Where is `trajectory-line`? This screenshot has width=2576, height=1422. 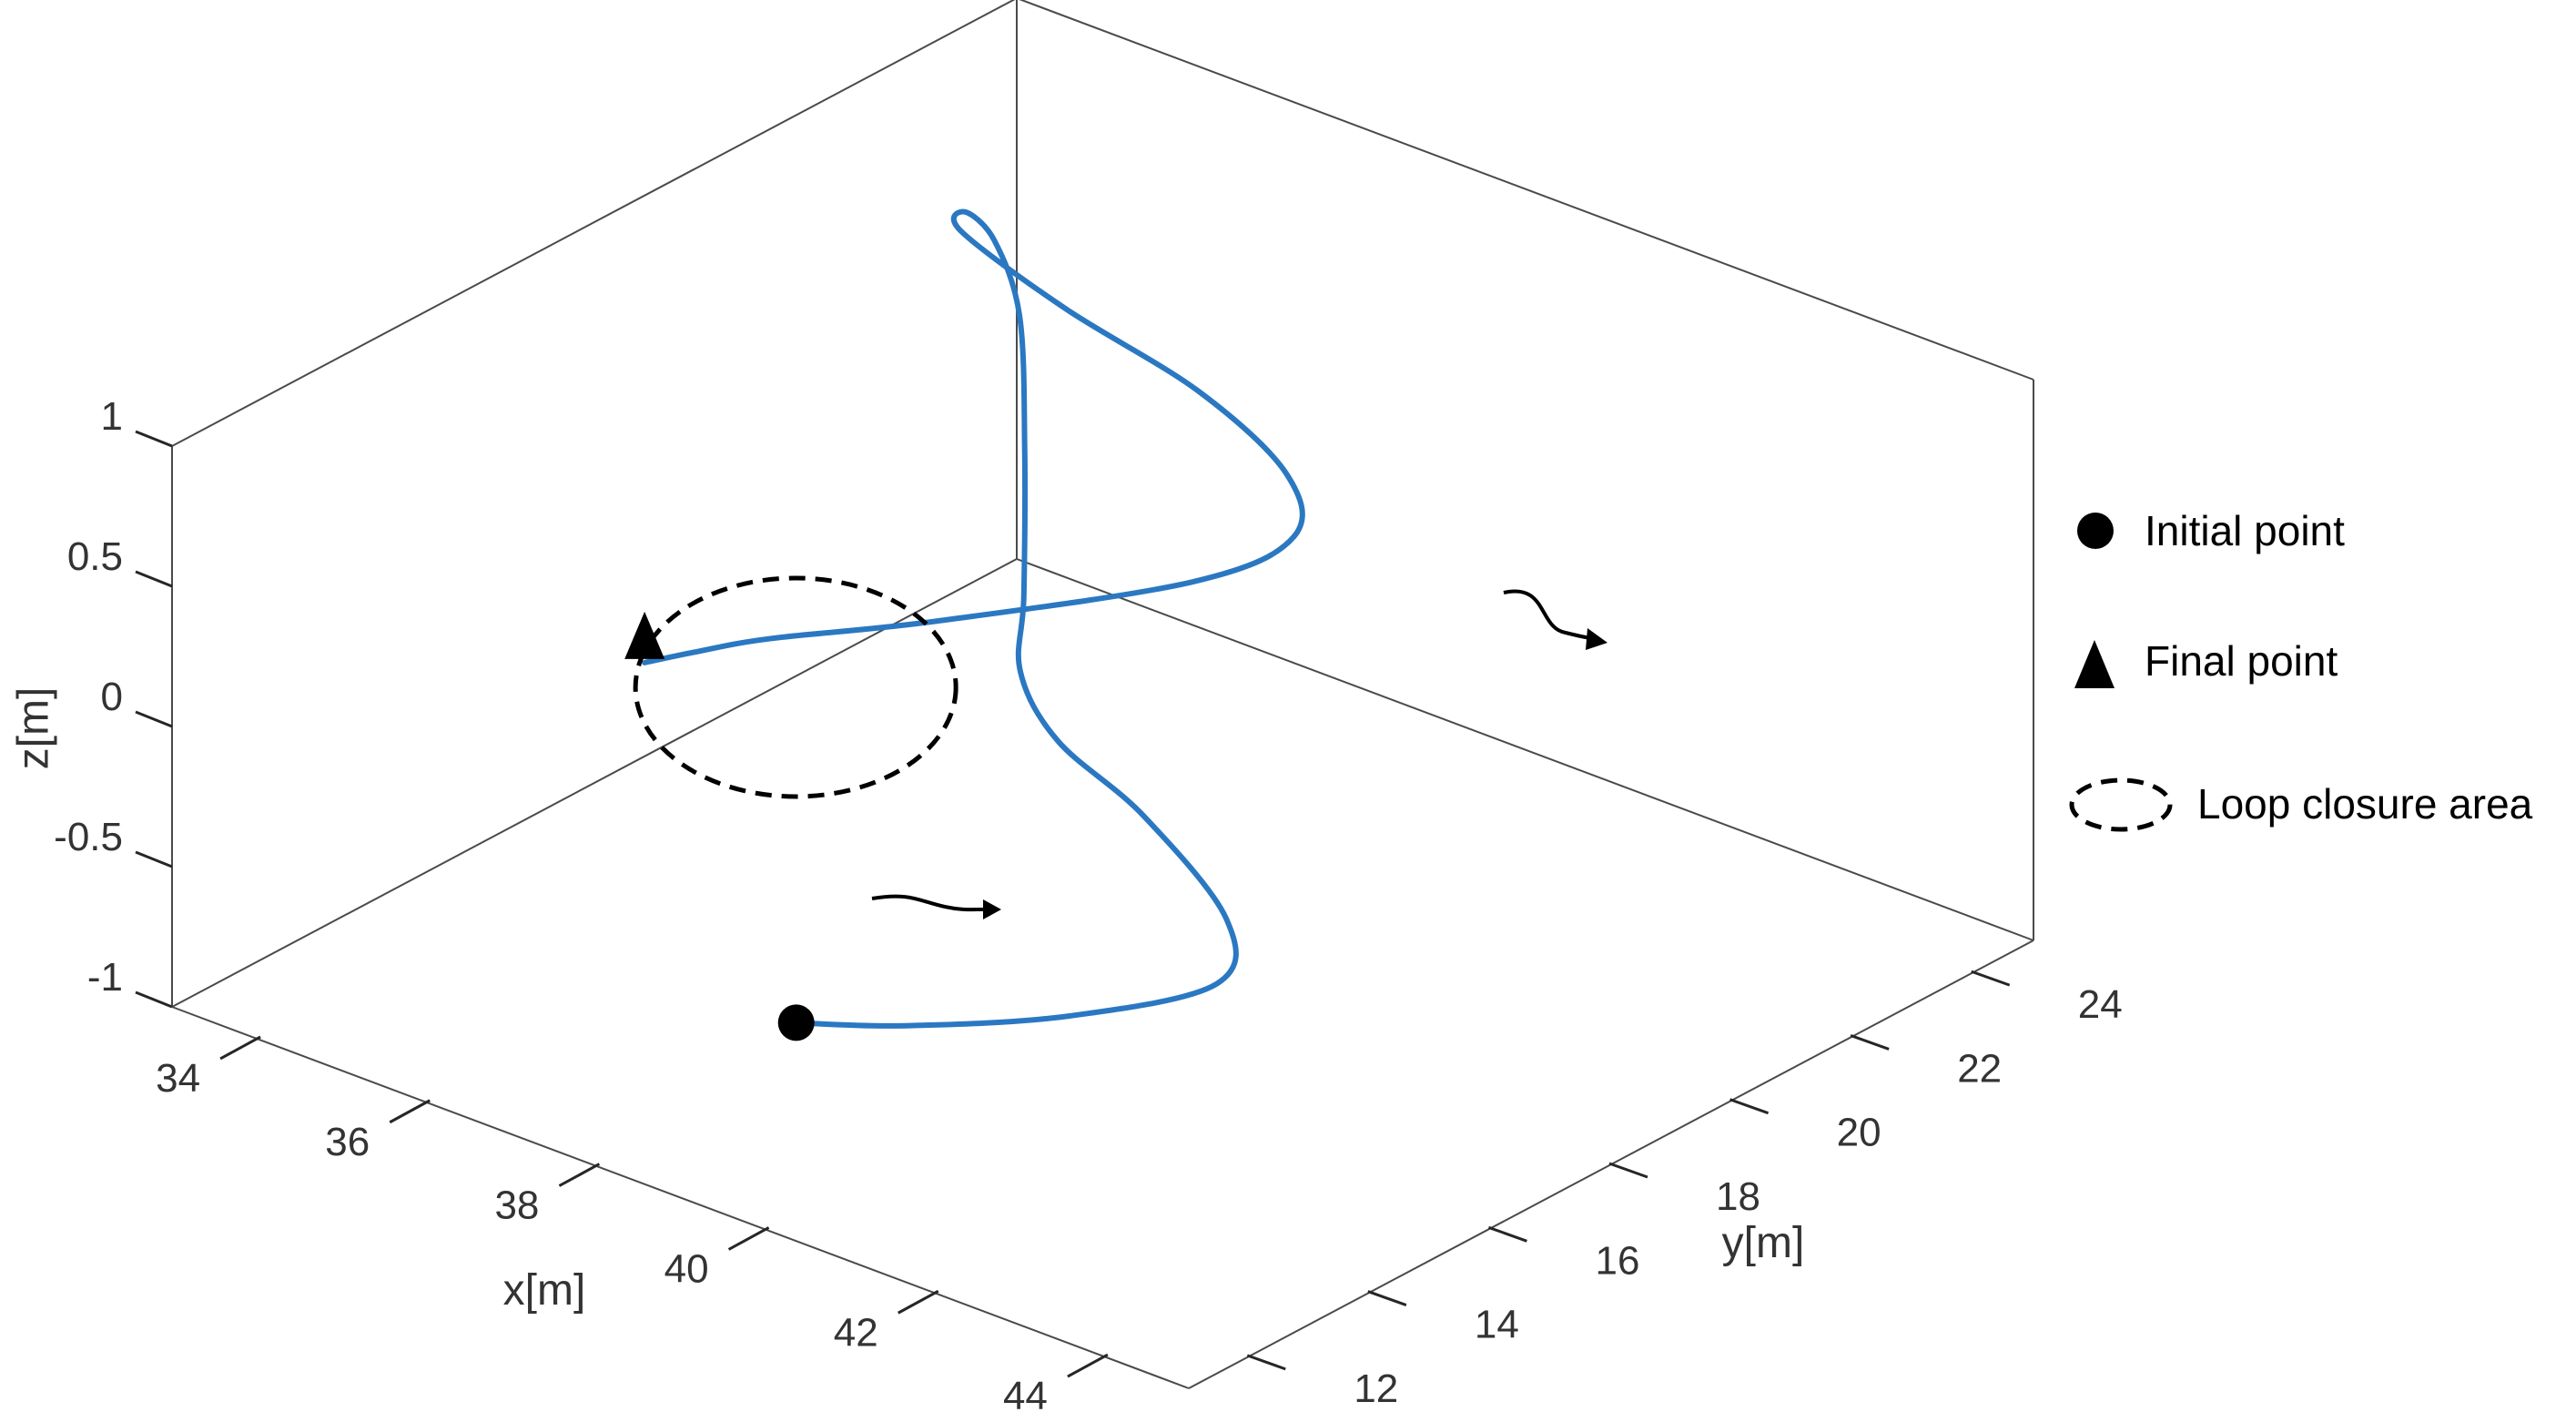 trajectory-line is located at coordinates (974, 618).